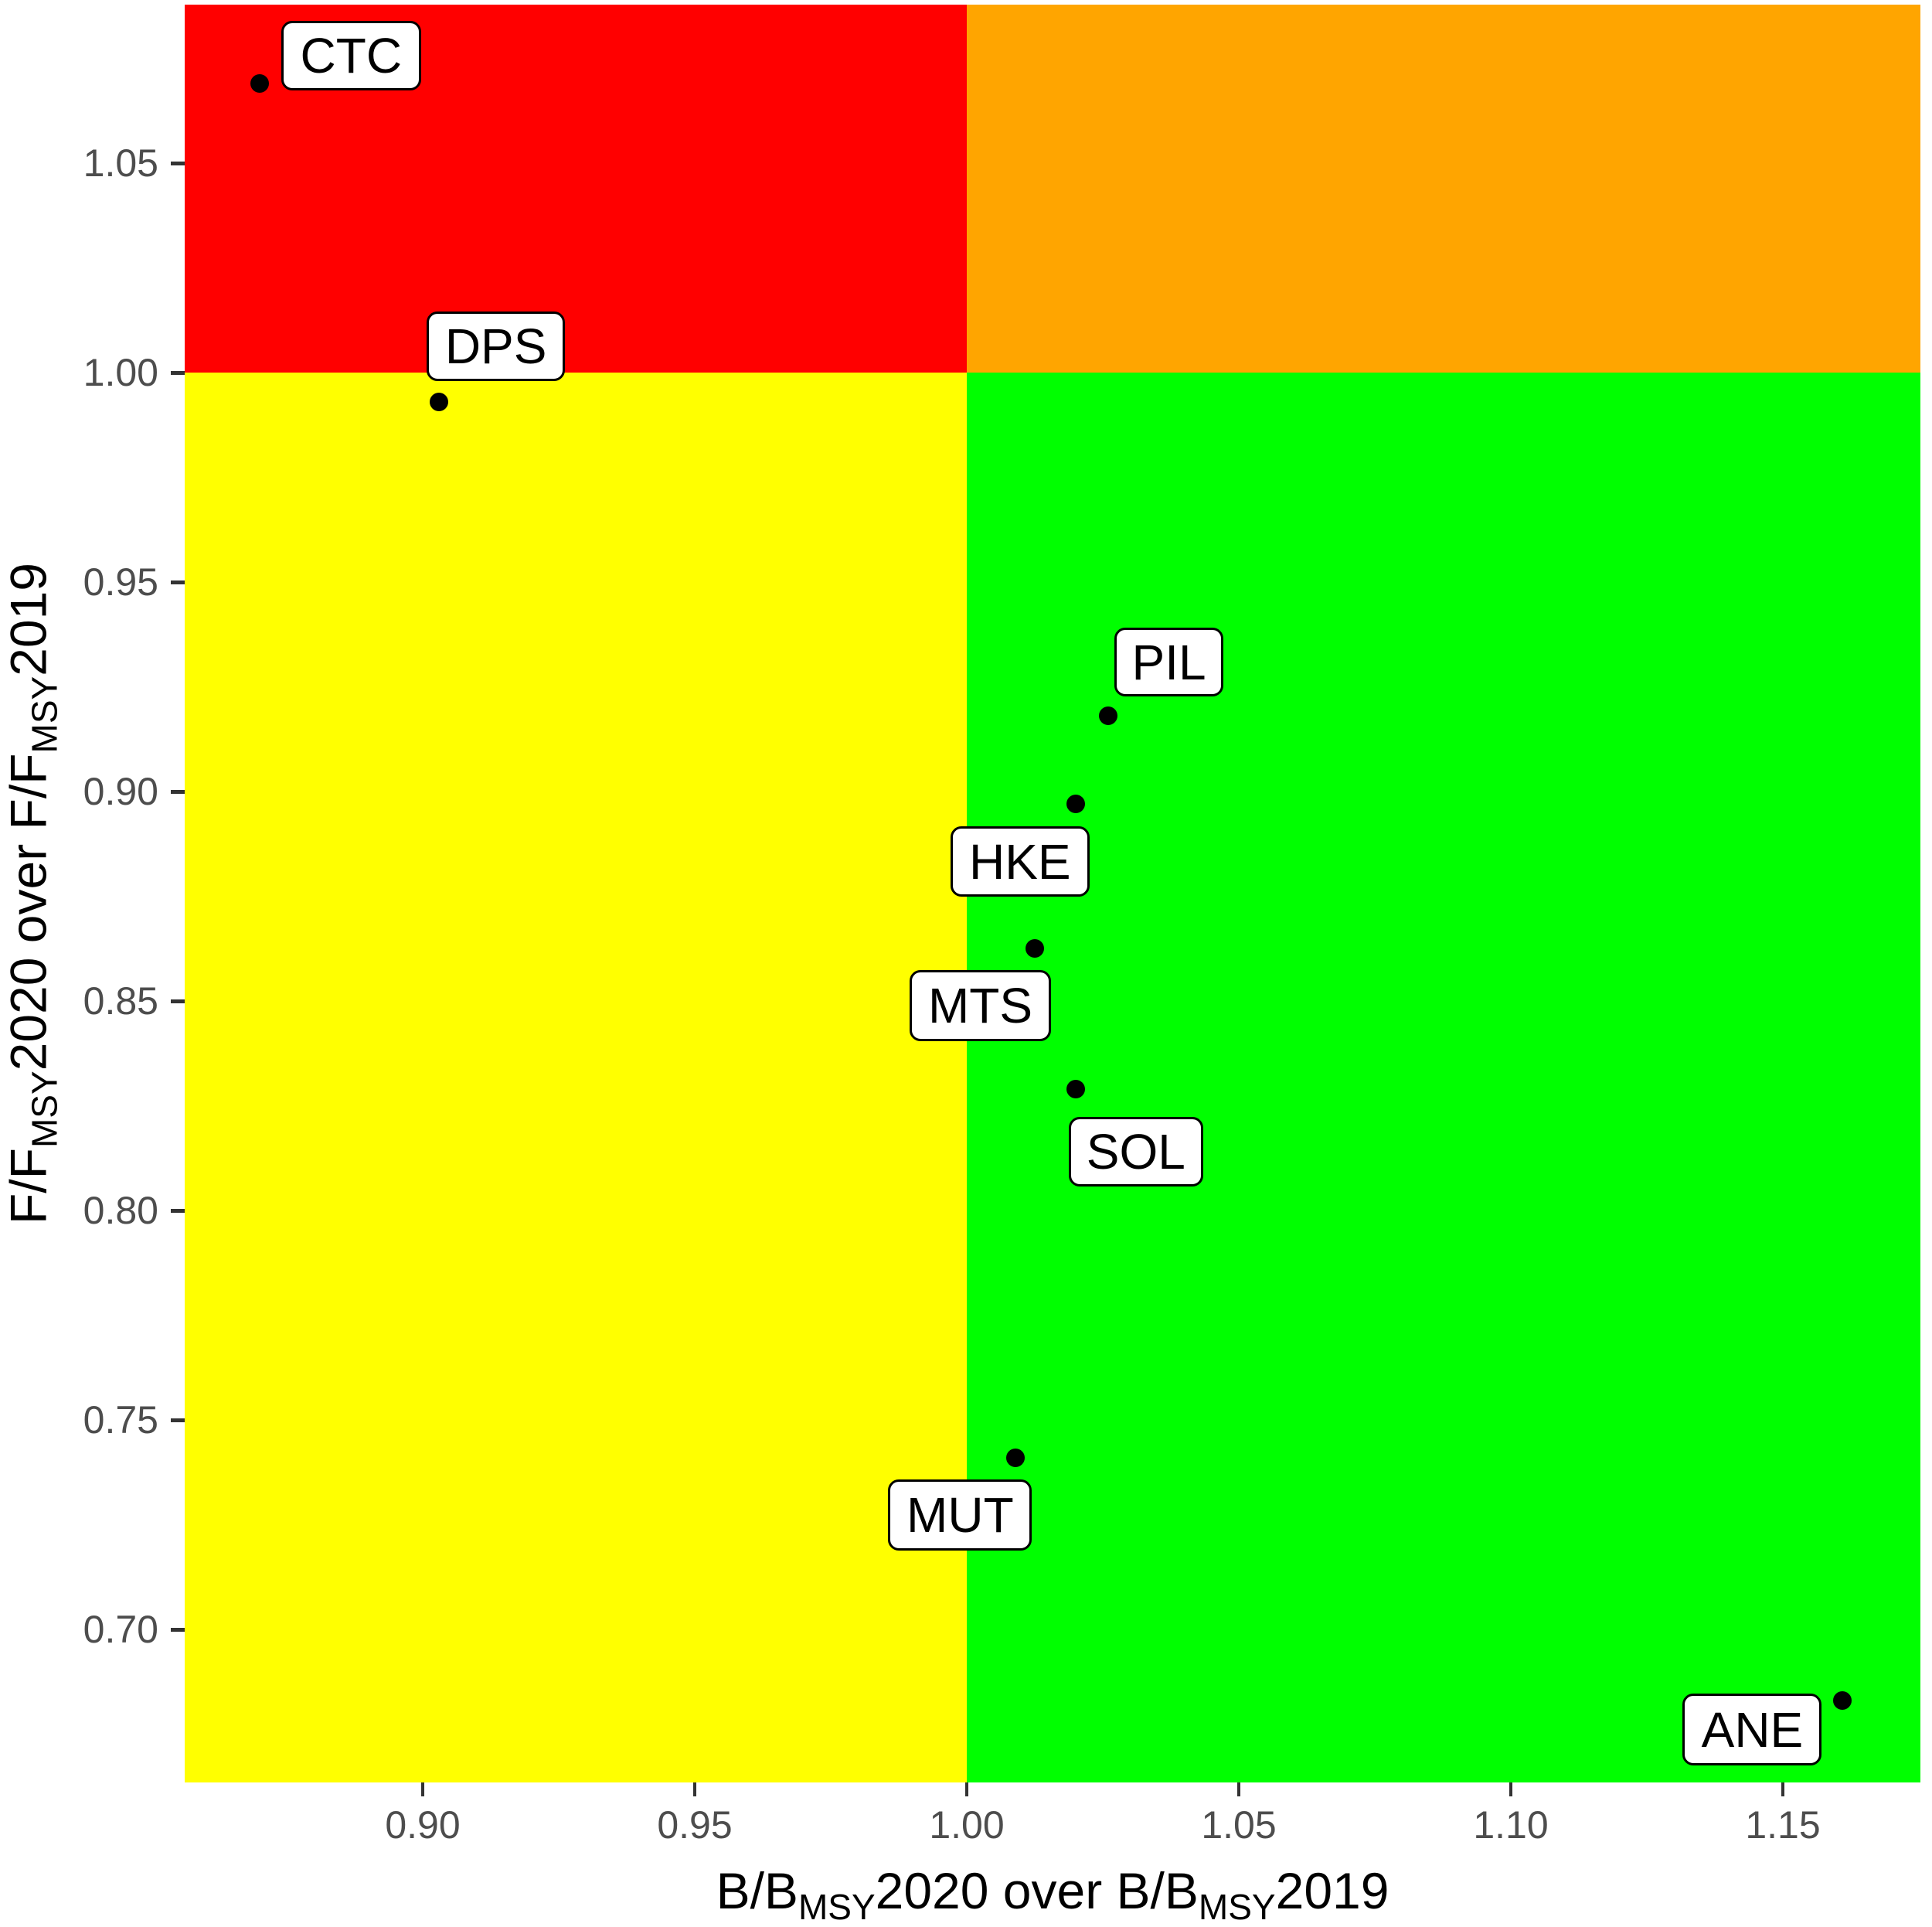 The height and width of the screenshot is (1927, 1932). Describe the element at coordinates (1020, 862) in the screenshot. I see `point-label-hke: HKE` at that location.